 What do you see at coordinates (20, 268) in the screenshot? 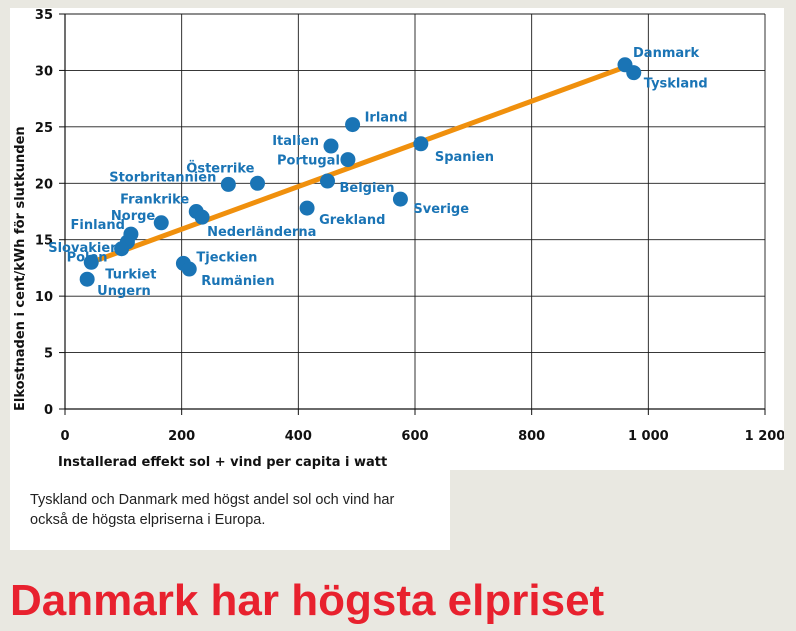
I see `y-axis-title: Elkostnaden i cent/kWh för slutkunden` at bounding box center [20, 268].